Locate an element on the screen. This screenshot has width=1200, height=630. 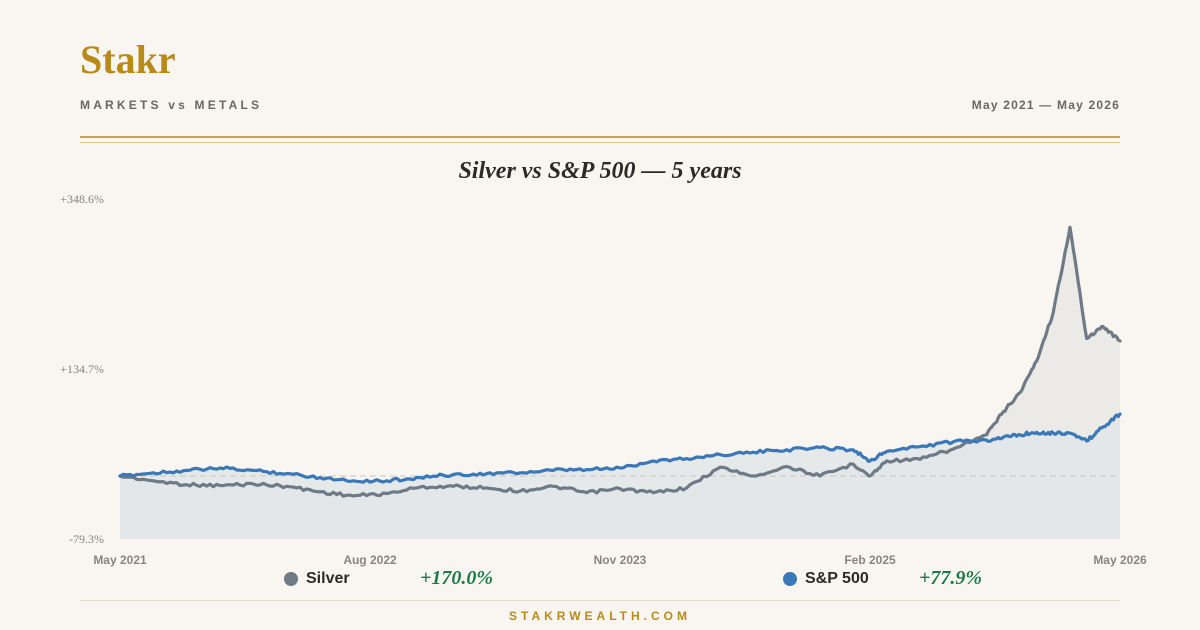
x-axis-ticks: May 2021 Aug 2022 Nov 2023 Feb 2025 May 2026 is located at coordinates (620, 560).